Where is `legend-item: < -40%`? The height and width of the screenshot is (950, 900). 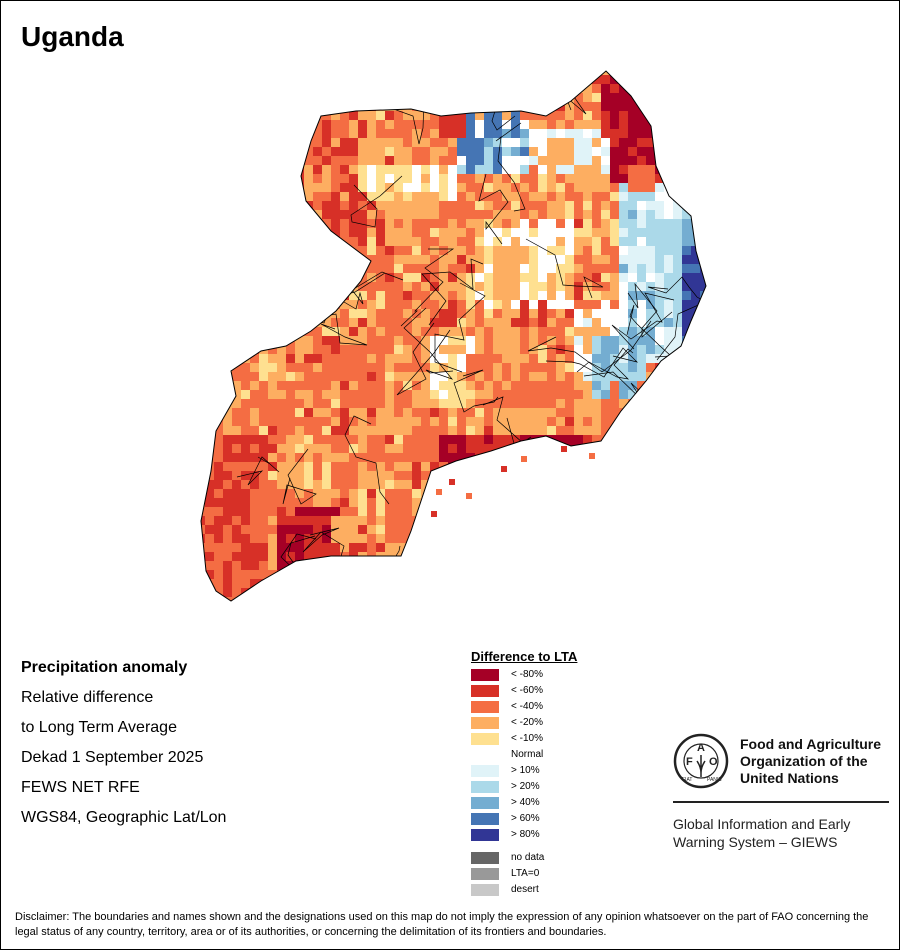 legend-item: < -40% is located at coordinates (524, 707).